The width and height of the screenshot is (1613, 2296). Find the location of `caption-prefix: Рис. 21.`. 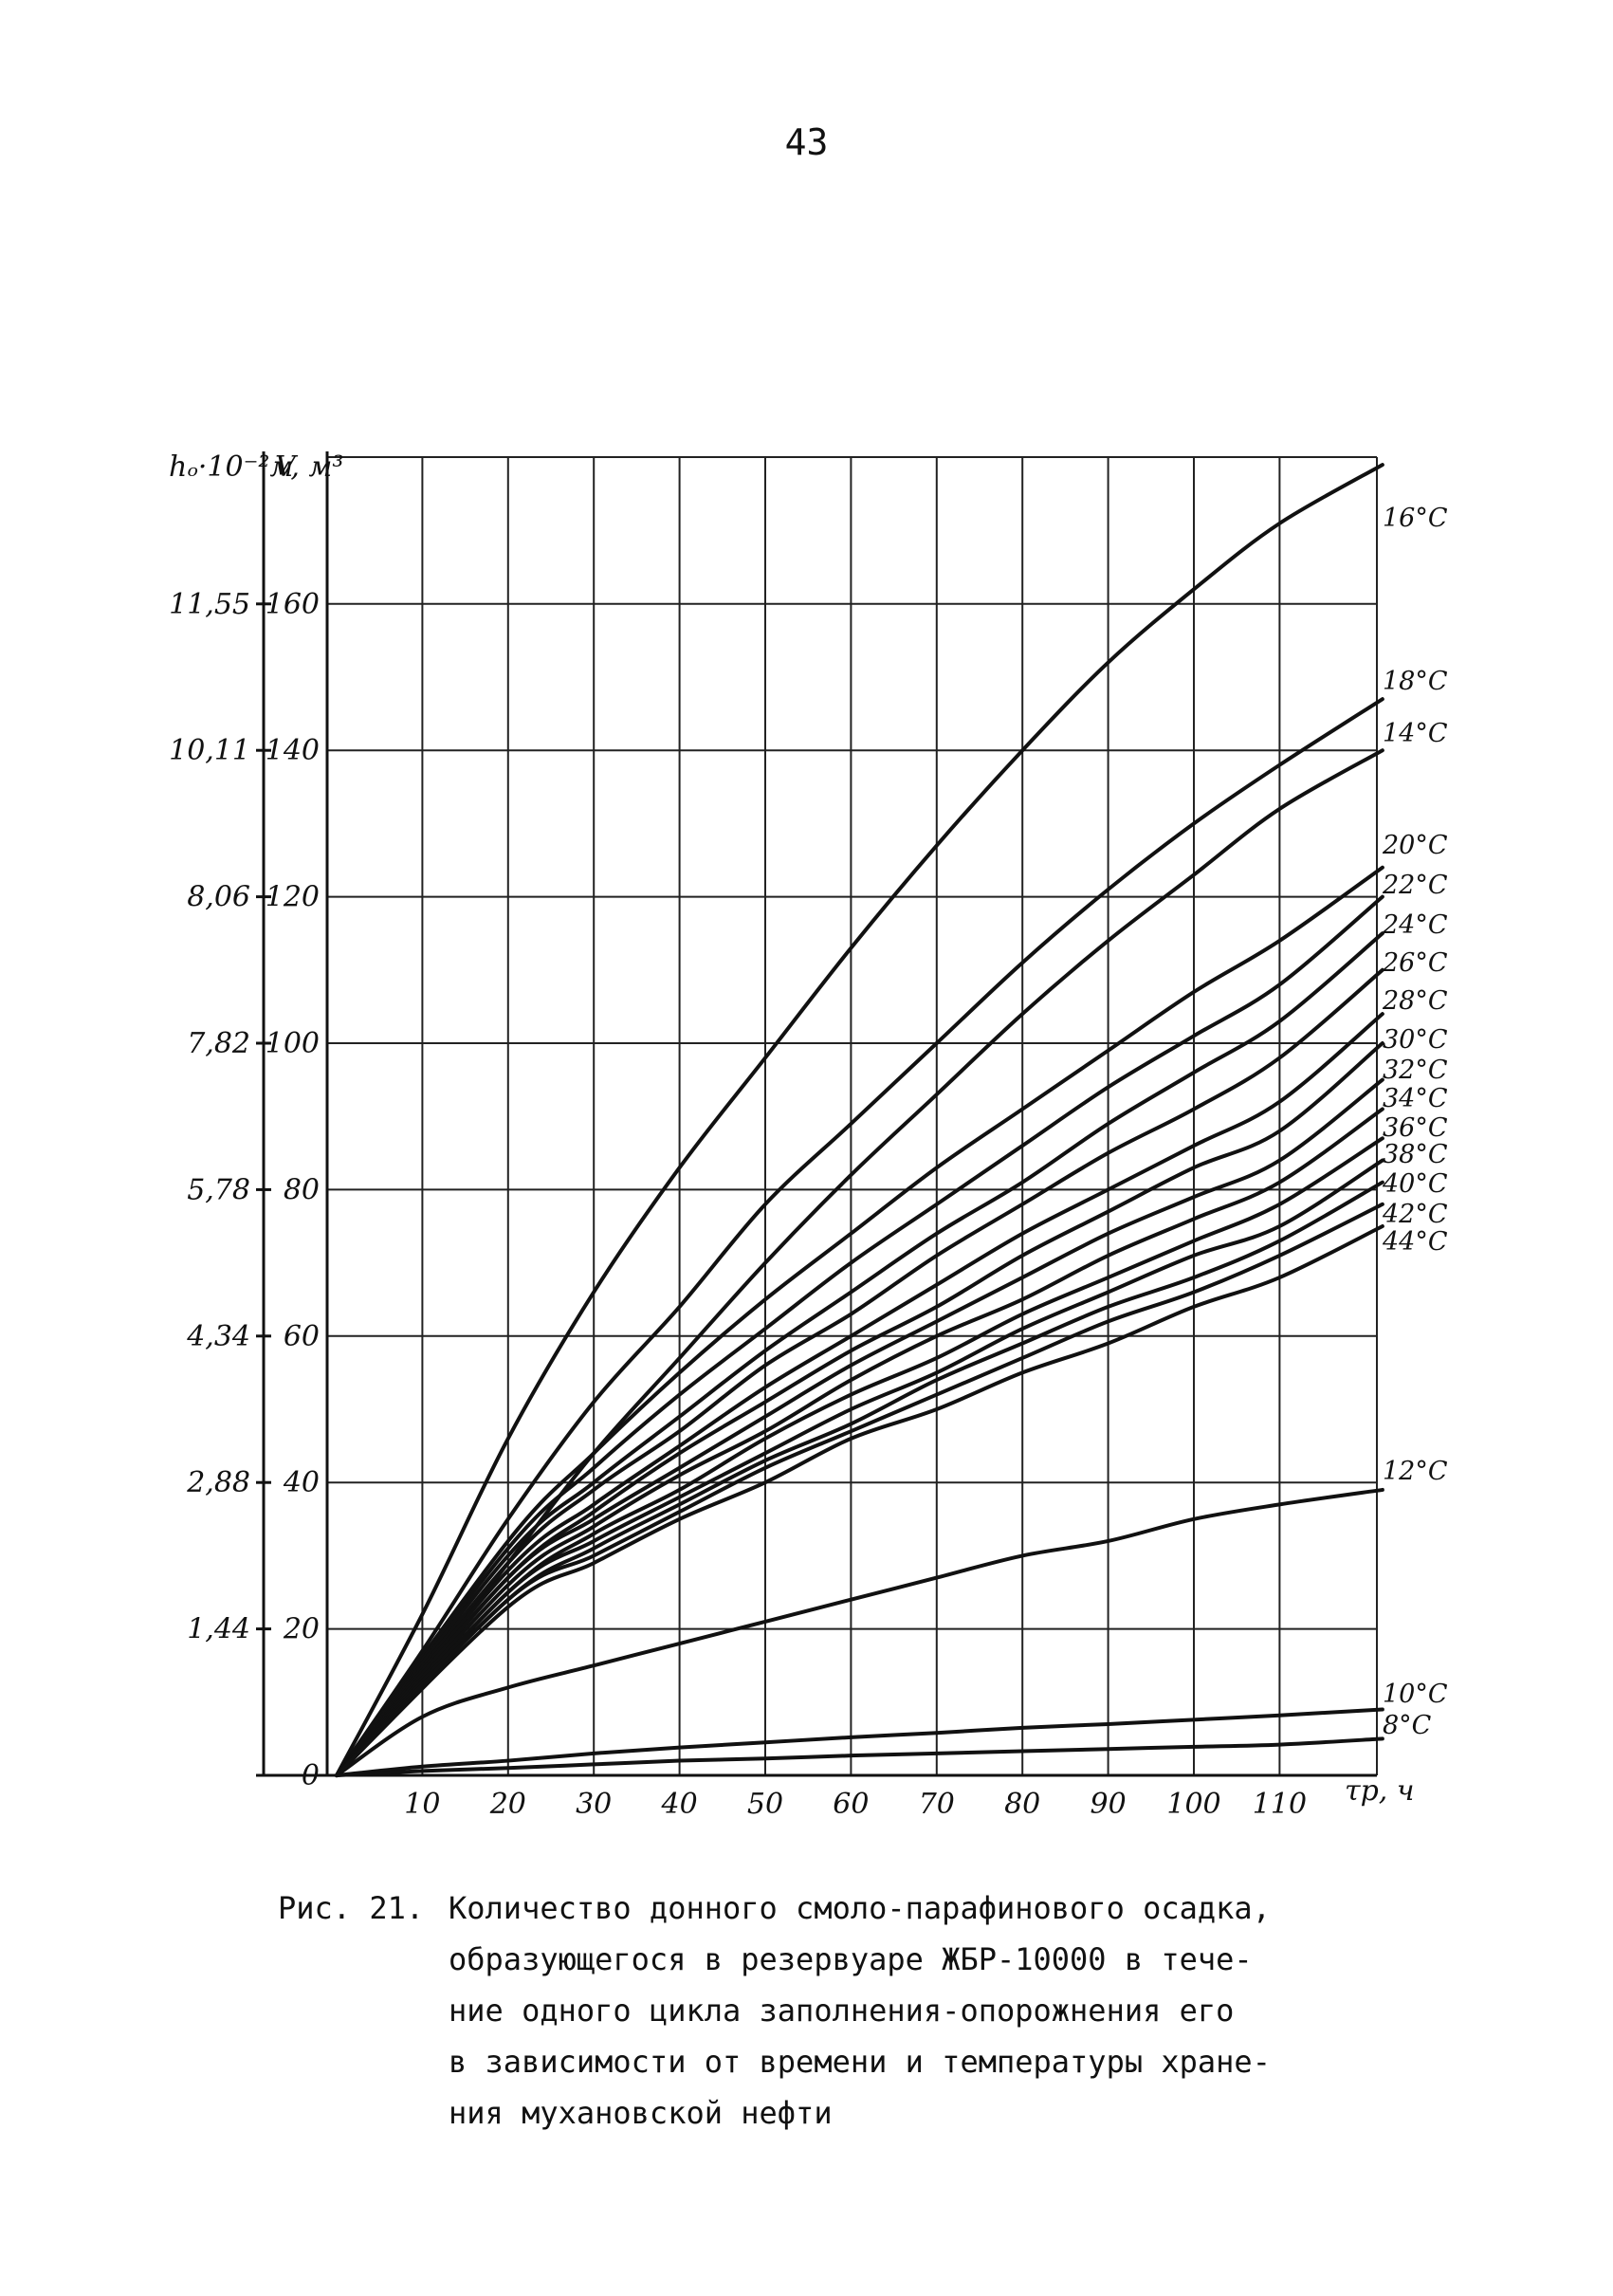

caption-prefix: Рис. 21. is located at coordinates (351, 1908).